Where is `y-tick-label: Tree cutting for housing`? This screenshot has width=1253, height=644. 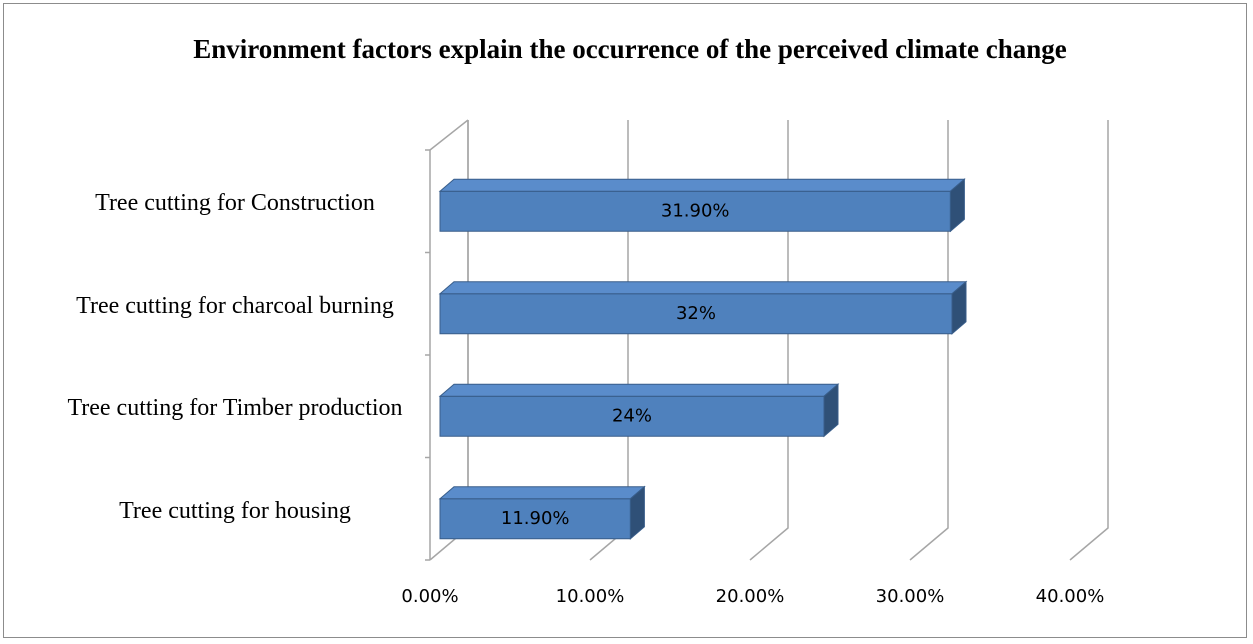 y-tick-label: Tree cutting for housing is located at coordinates (235, 510).